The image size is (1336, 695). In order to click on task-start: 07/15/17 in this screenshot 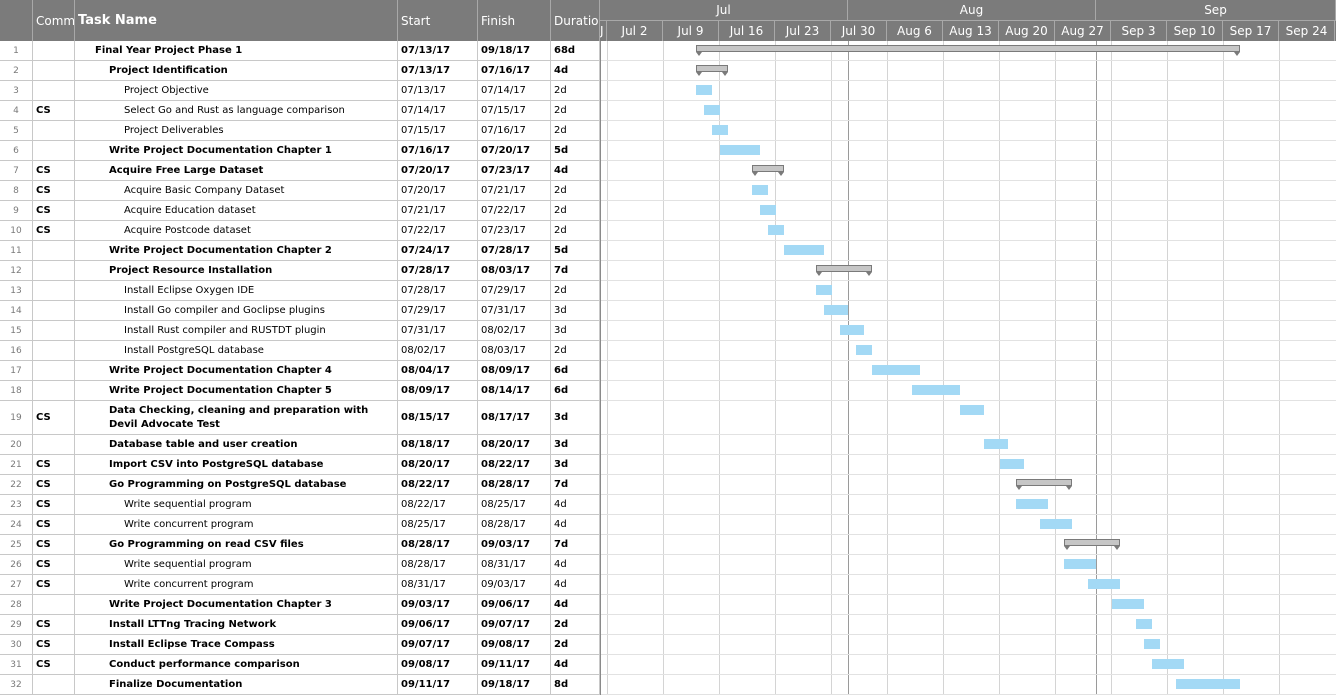, I will do `click(438, 130)`.